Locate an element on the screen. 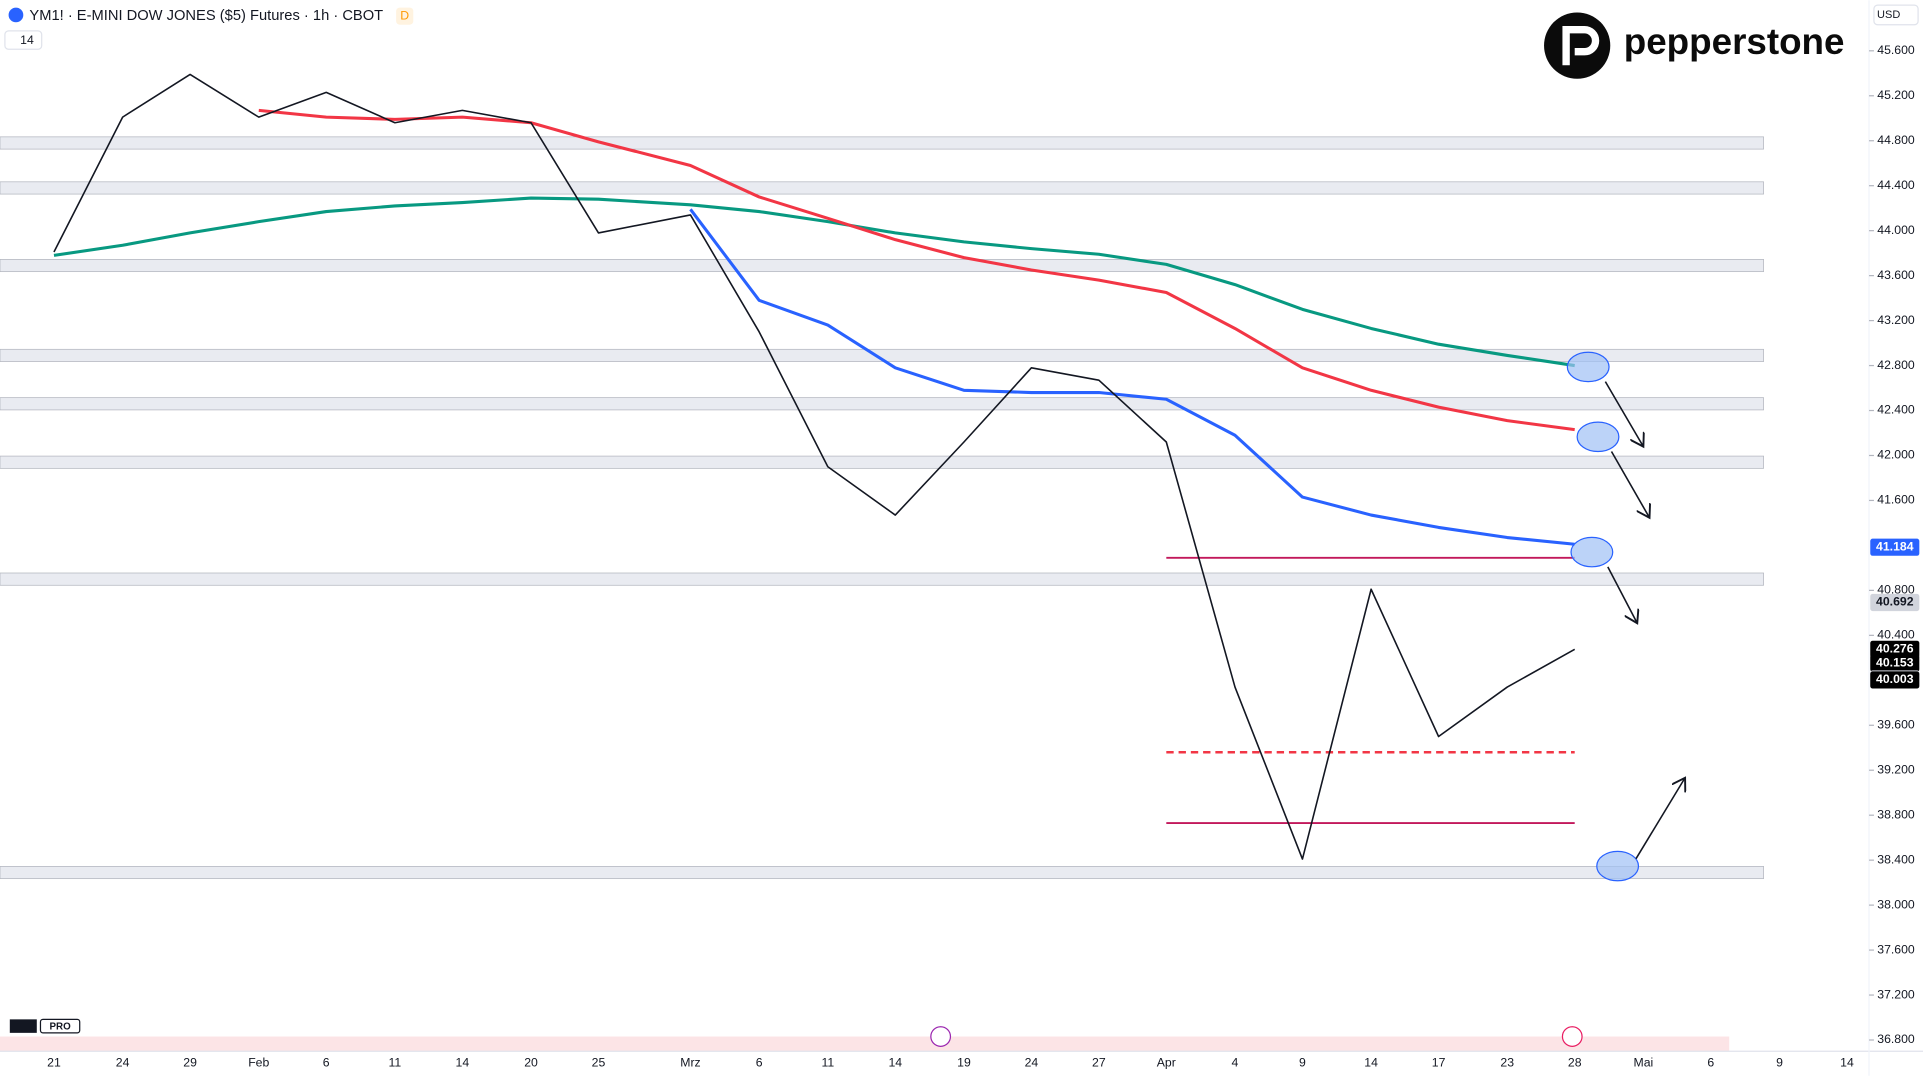 Image resolution: width=1923 pixels, height=1076 pixels. x-tick-label: Mai is located at coordinates (1644, 1063).